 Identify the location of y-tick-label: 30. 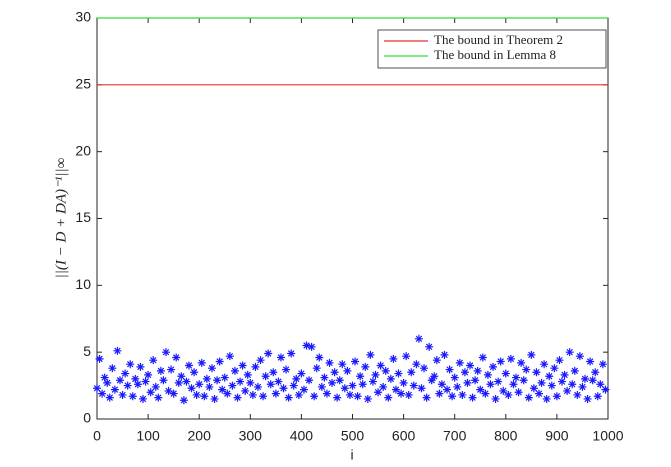
(83, 17).